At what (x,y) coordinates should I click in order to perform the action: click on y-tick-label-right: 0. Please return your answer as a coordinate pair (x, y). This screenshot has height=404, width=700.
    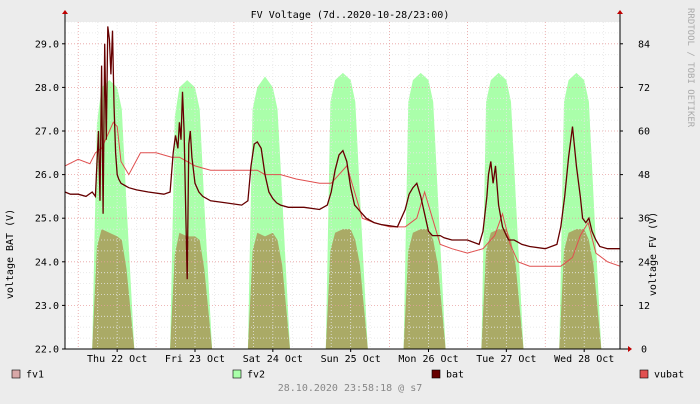
    Looking at the image, I should click on (644, 350).